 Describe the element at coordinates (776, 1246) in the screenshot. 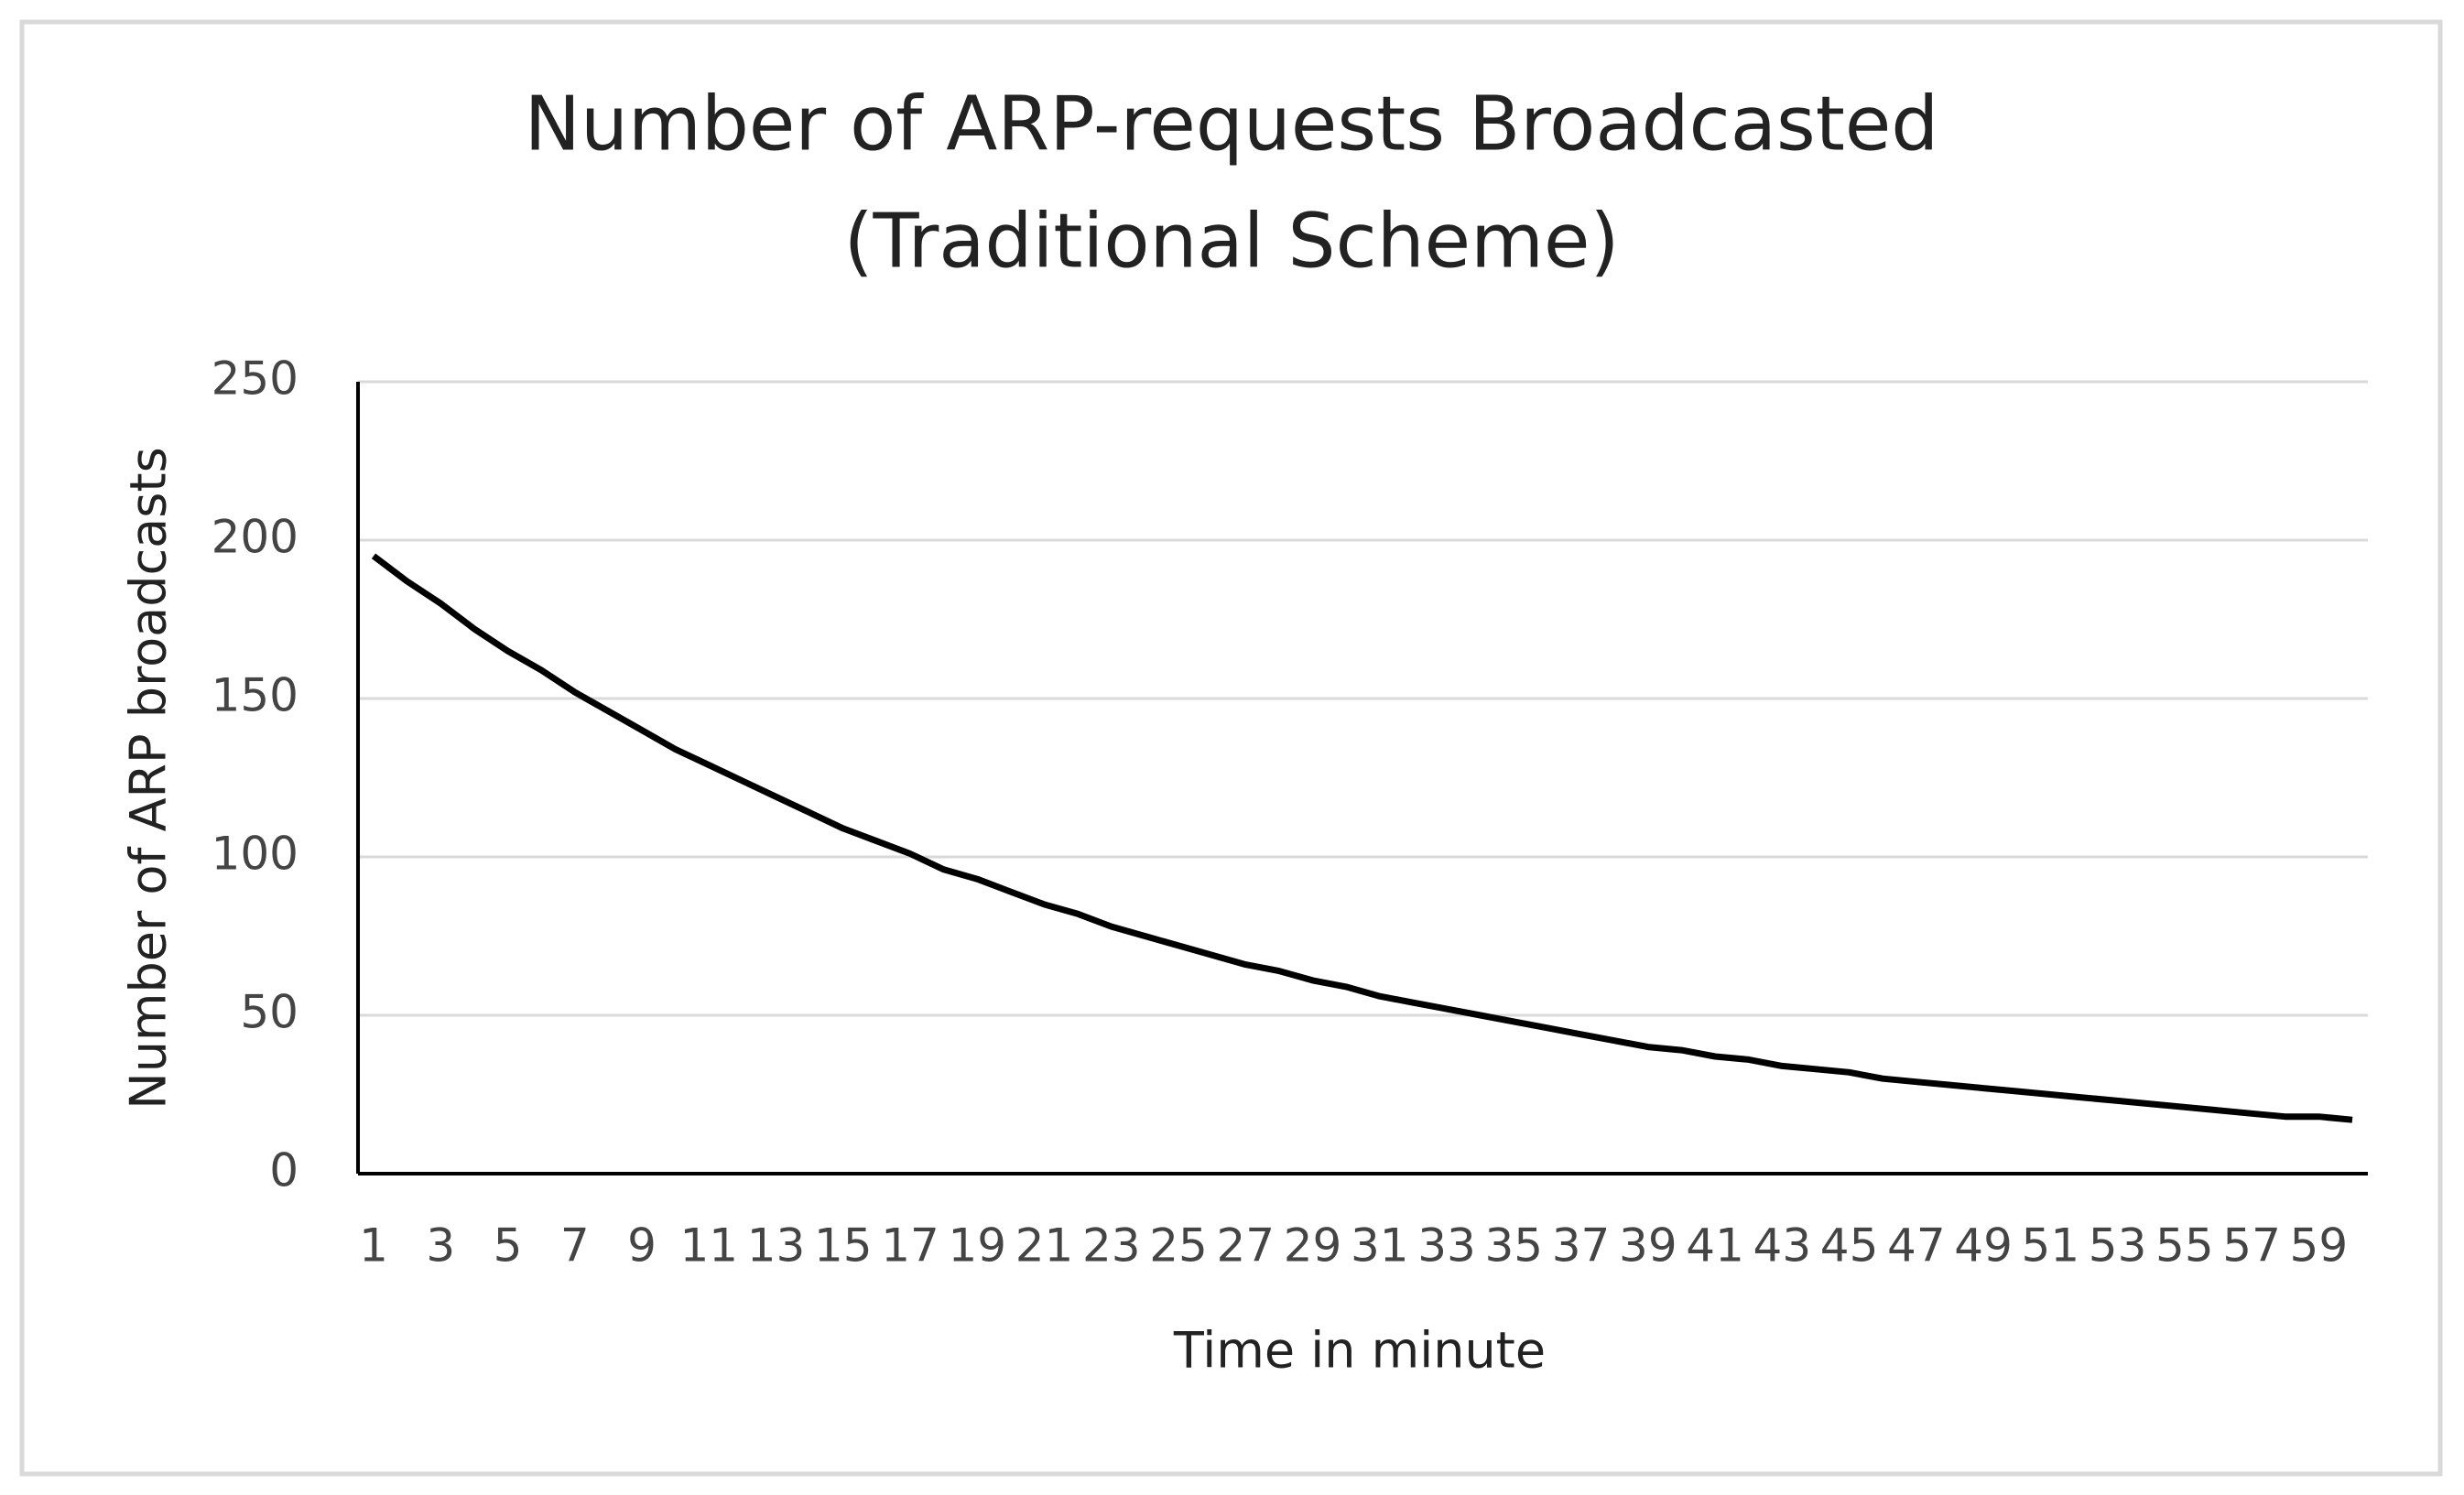

I see `x-tick-label: 13` at that location.